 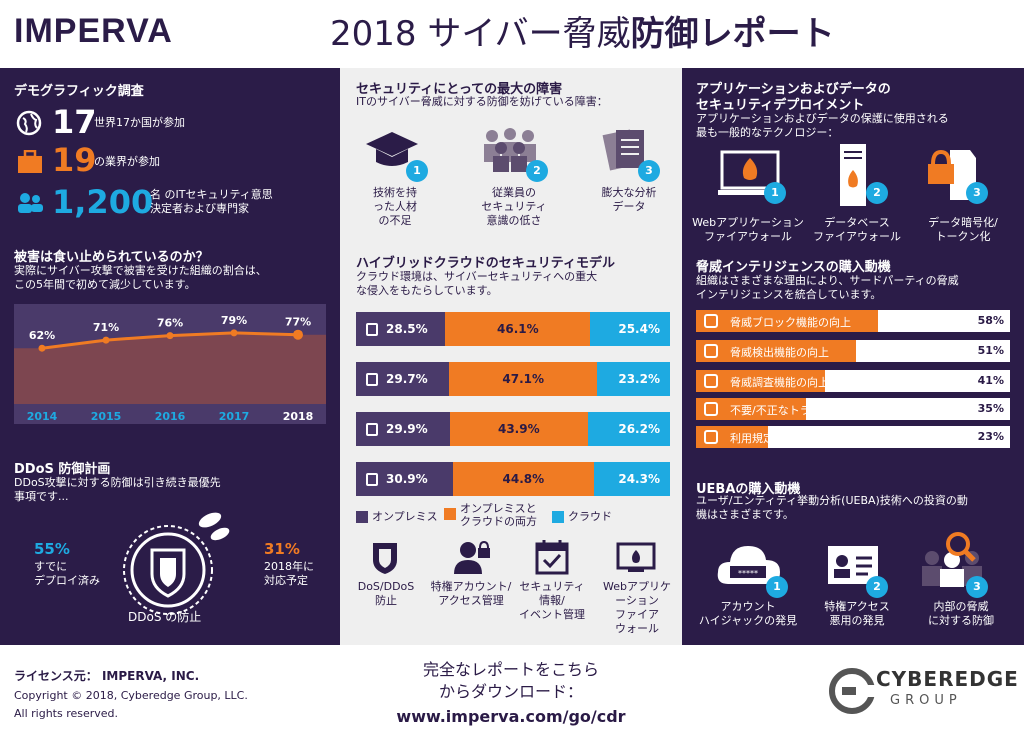 I want to click on hybrid-cloud-segment: 24.3%, so click(x=631, y=479).